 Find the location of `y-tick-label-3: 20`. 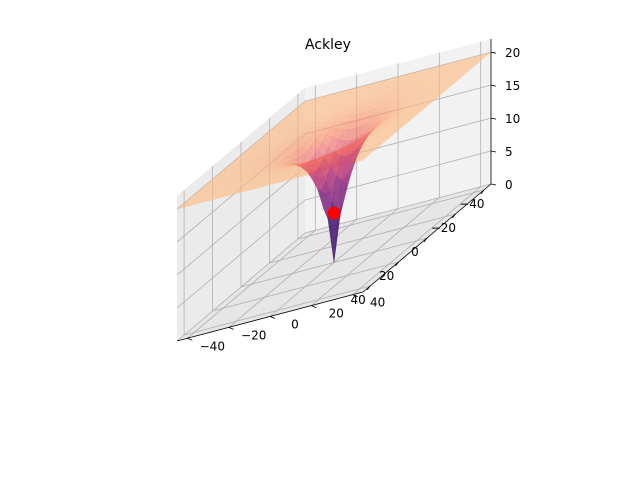

y-tick-label-3: 20 is located at coordinates (336, 314).